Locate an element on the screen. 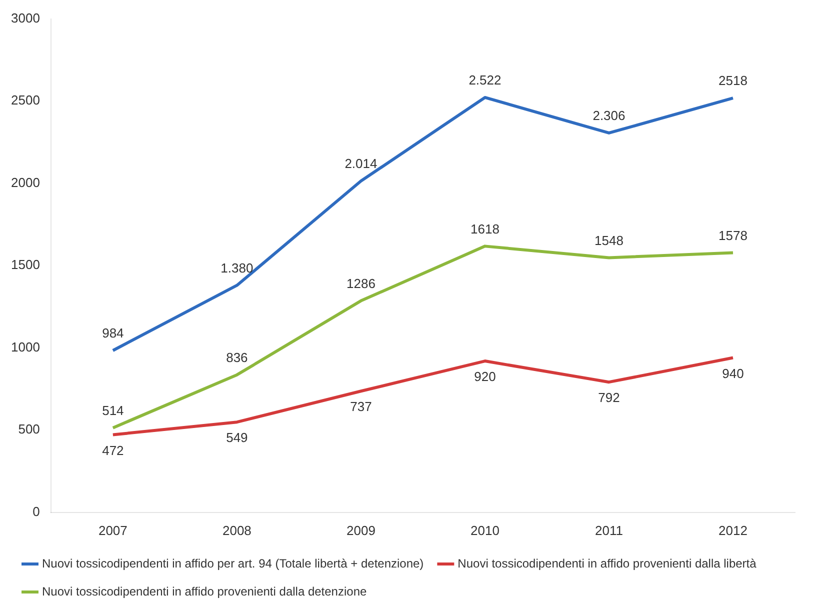 The image size is (833, 616). data-label: 1286 is located at coordinates (361, 283).